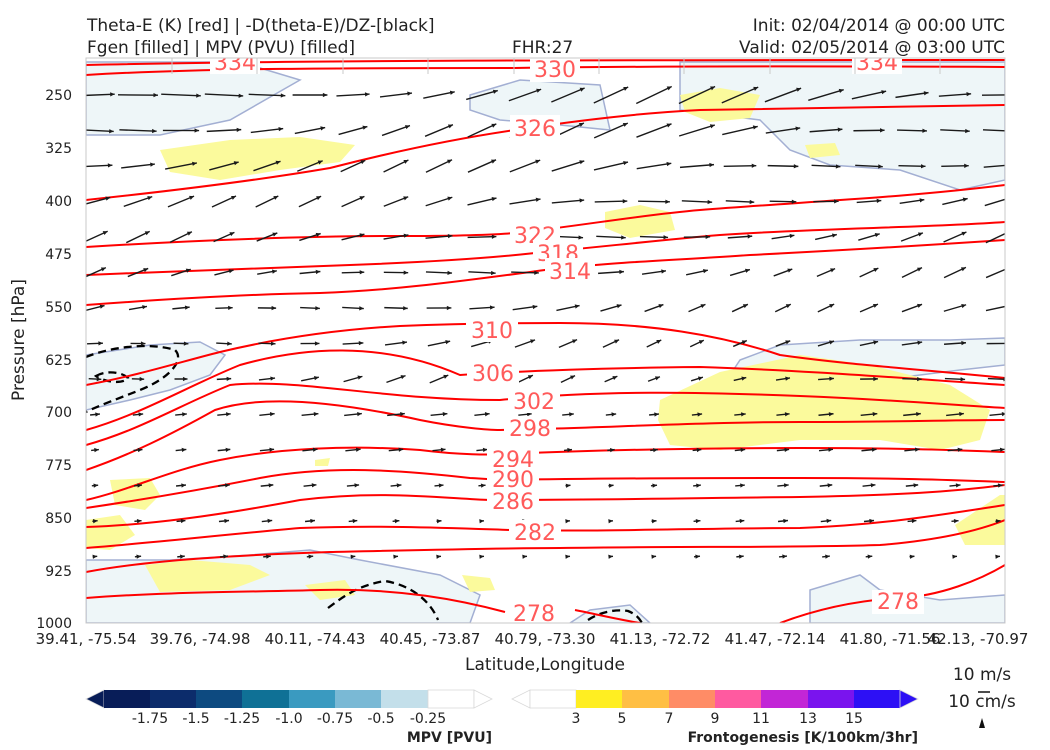  What do you see at coordinates (982, 702) in the screenshot?
I see `wind-ref-label-cms: 10 cm/s` at bounding box center [982, 702].